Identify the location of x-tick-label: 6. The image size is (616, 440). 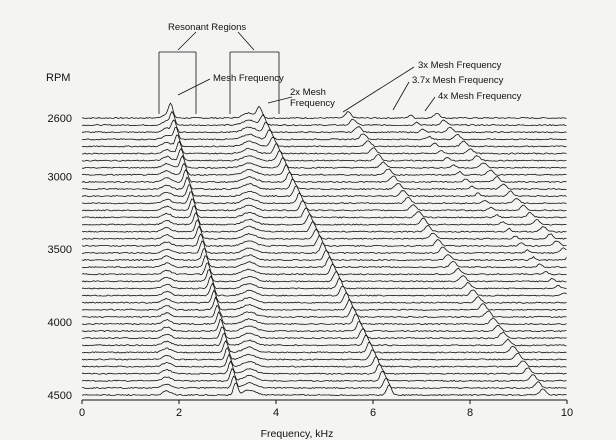
(373, 413).